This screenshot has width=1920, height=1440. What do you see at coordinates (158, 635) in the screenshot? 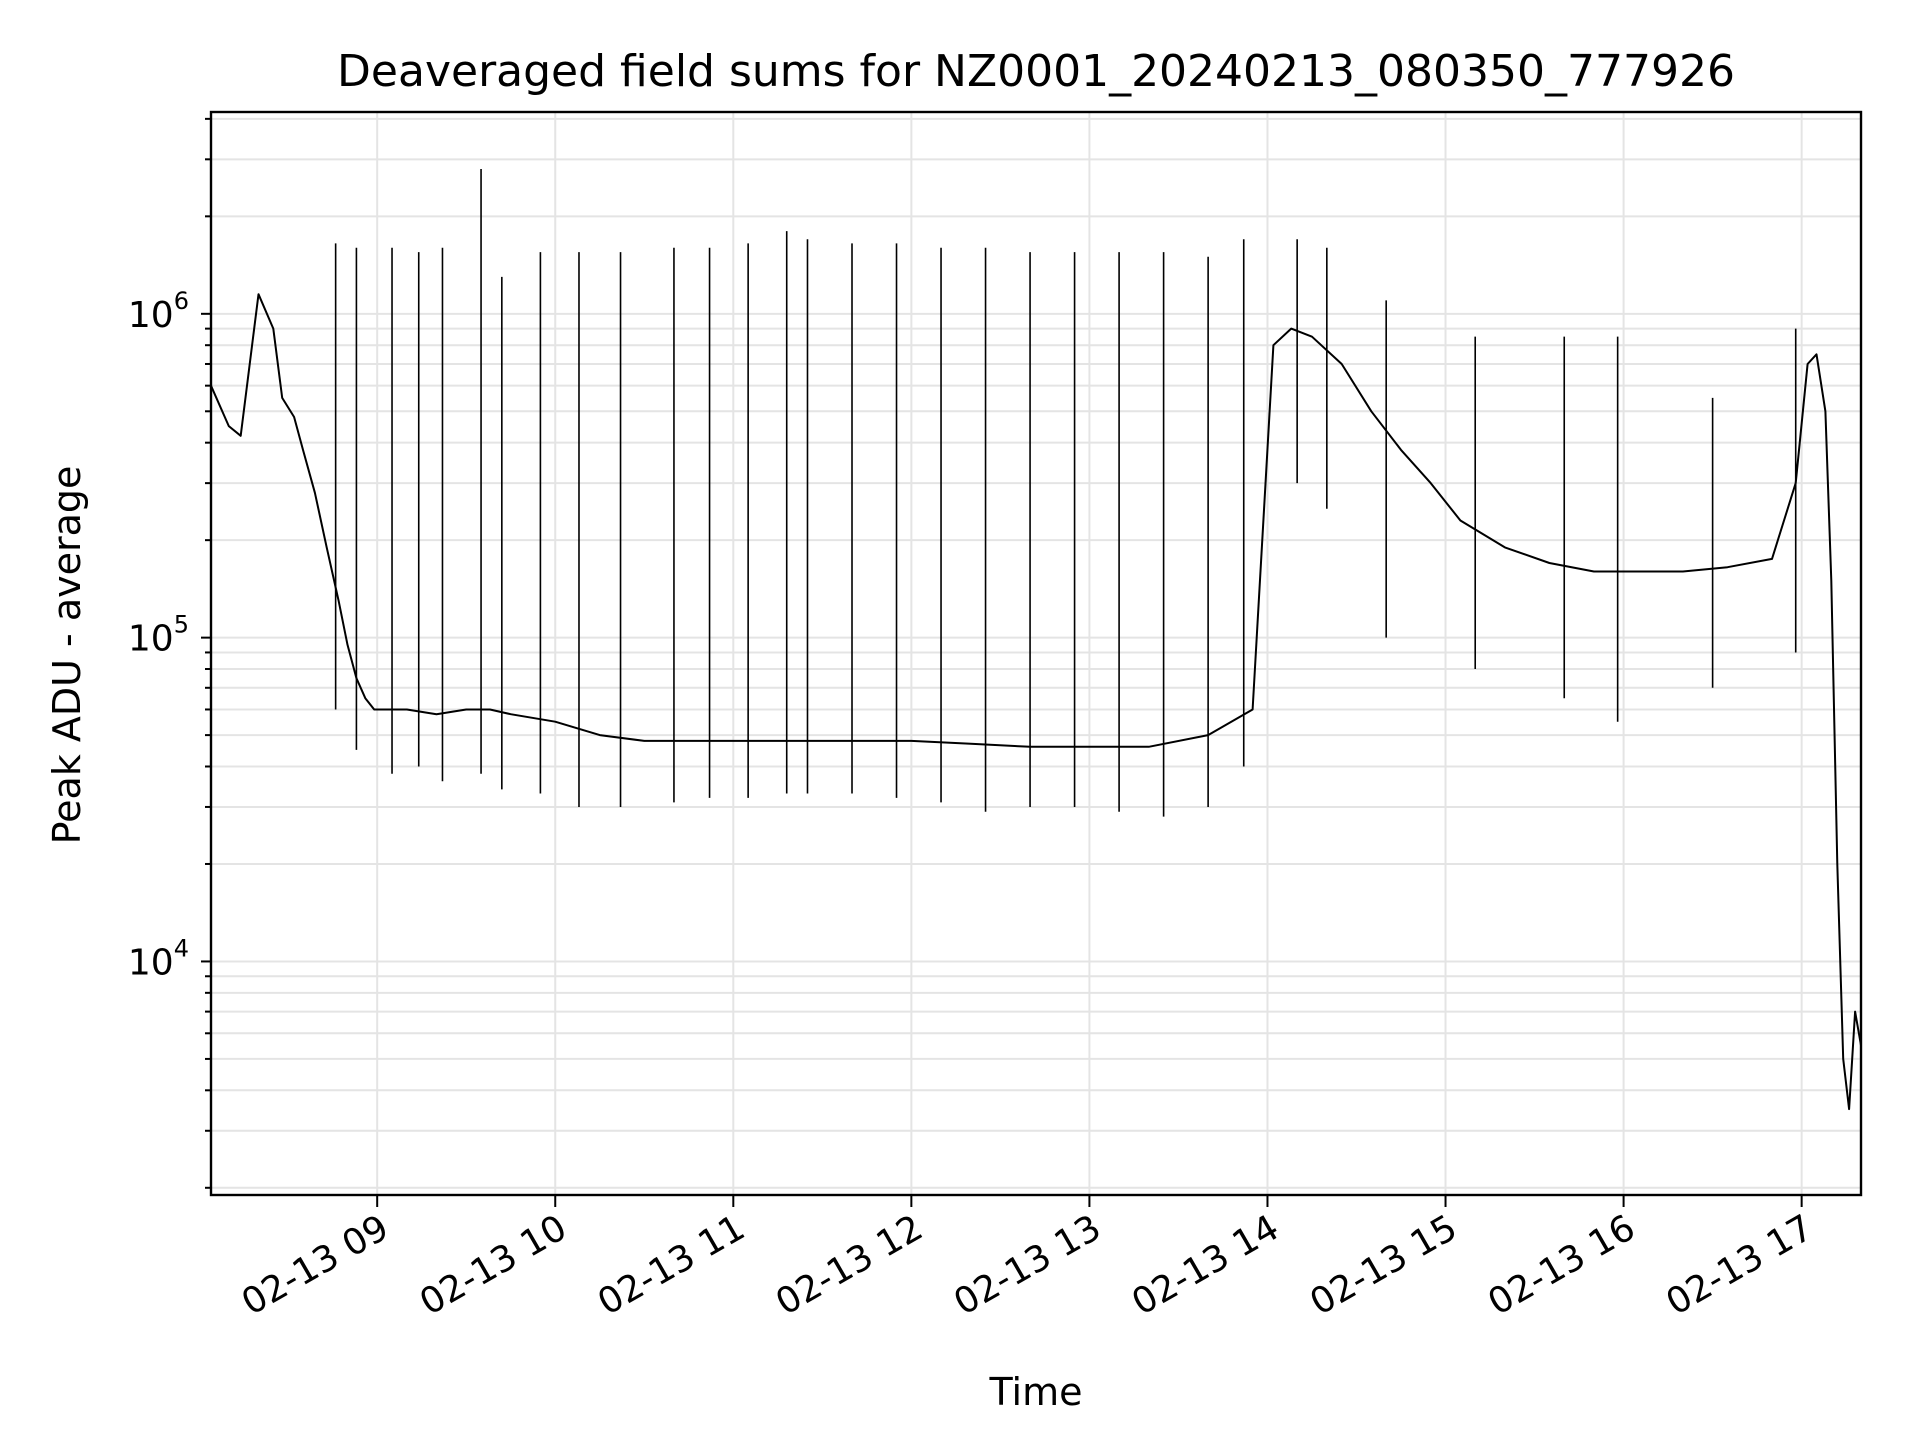
I see `y-tick-label: 10⁵` at bounding box center [158, 635].